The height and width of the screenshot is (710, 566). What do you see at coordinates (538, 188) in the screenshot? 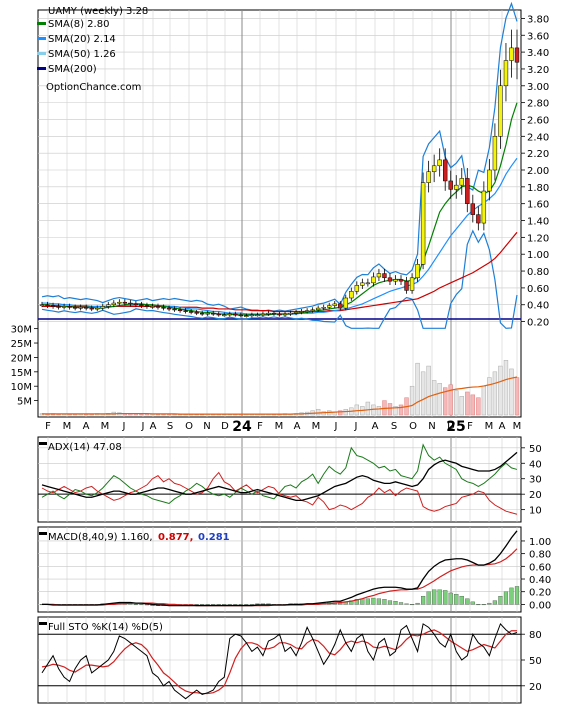
I see `price-tick-label: 1.80` at bounding box center [538, 188].